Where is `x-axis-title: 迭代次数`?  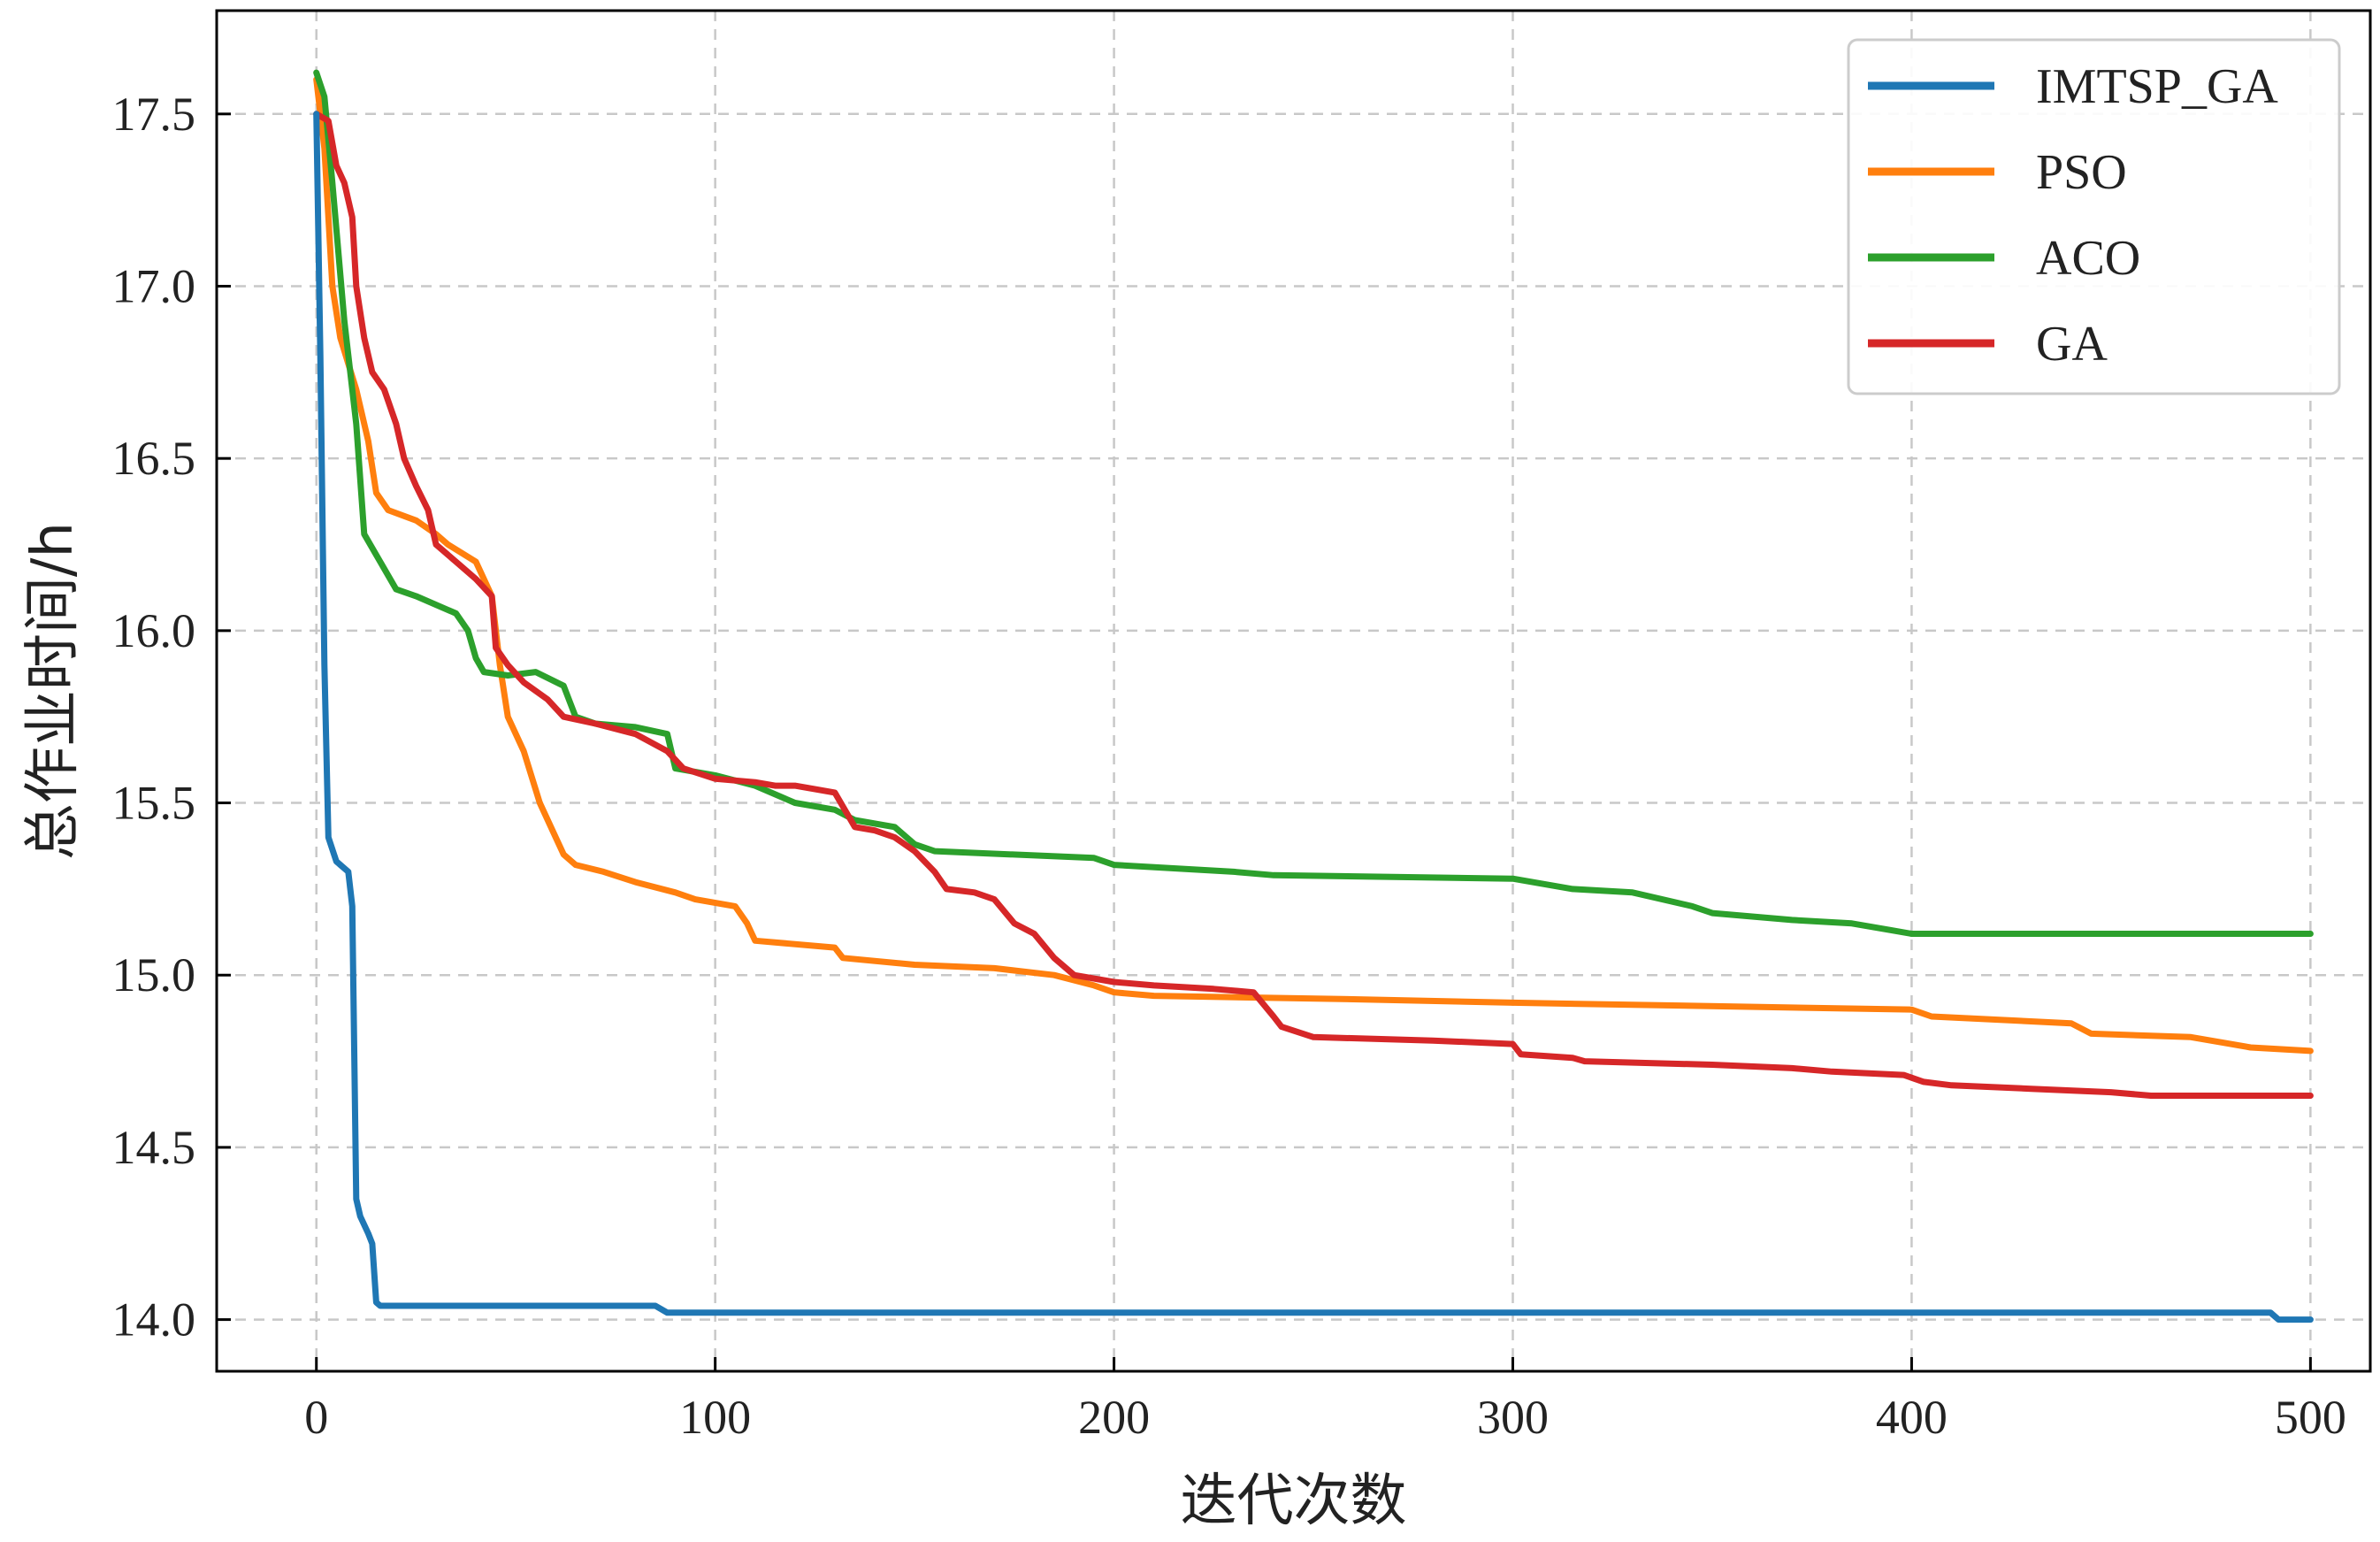
x-axis-title: 迭代次数 is located at coordinates (1294, 1501).